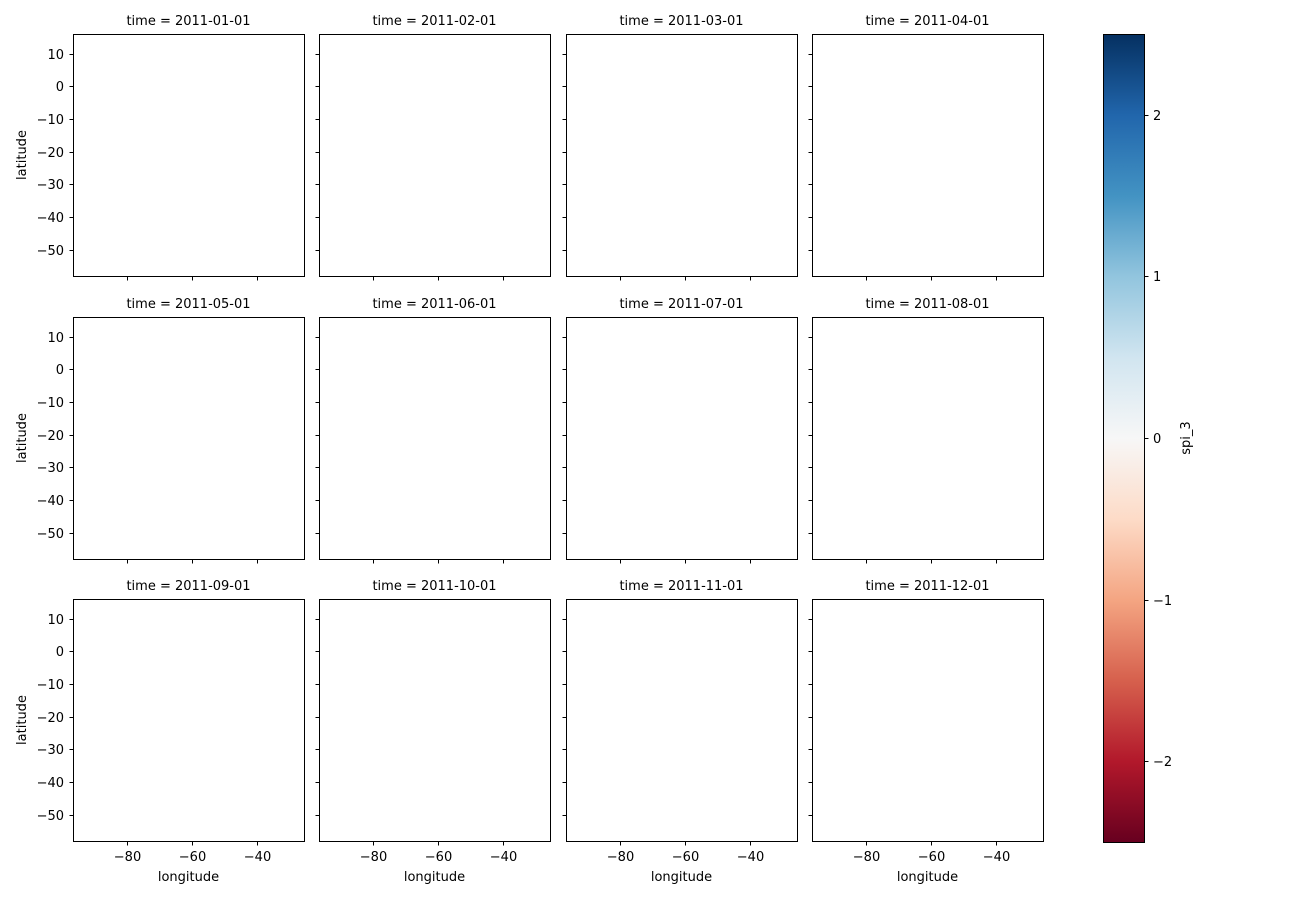 The width and height of the screenshot is (1300, 900). Describe the element at coordinates (1186, 437) in the screenshot. I see `colorbar-label: spi_3` at that location.